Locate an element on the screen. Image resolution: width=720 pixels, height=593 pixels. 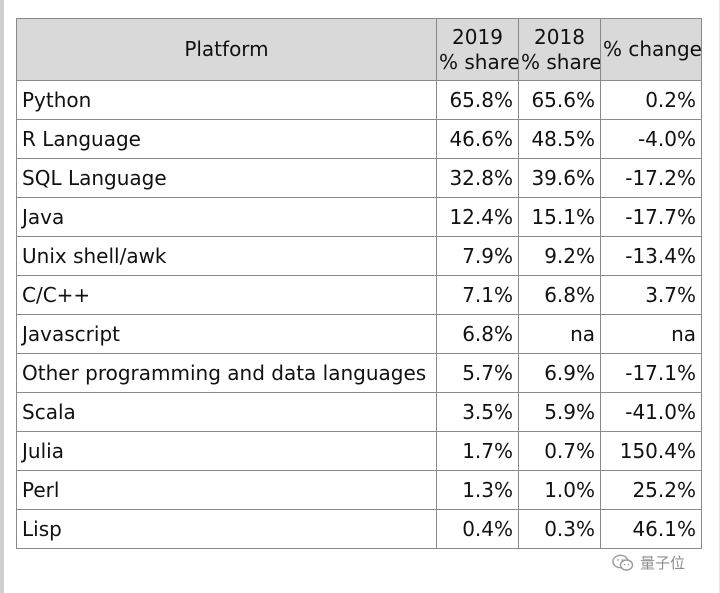
cell-share-2019: 32.8% is located at coordinates (477, 178).